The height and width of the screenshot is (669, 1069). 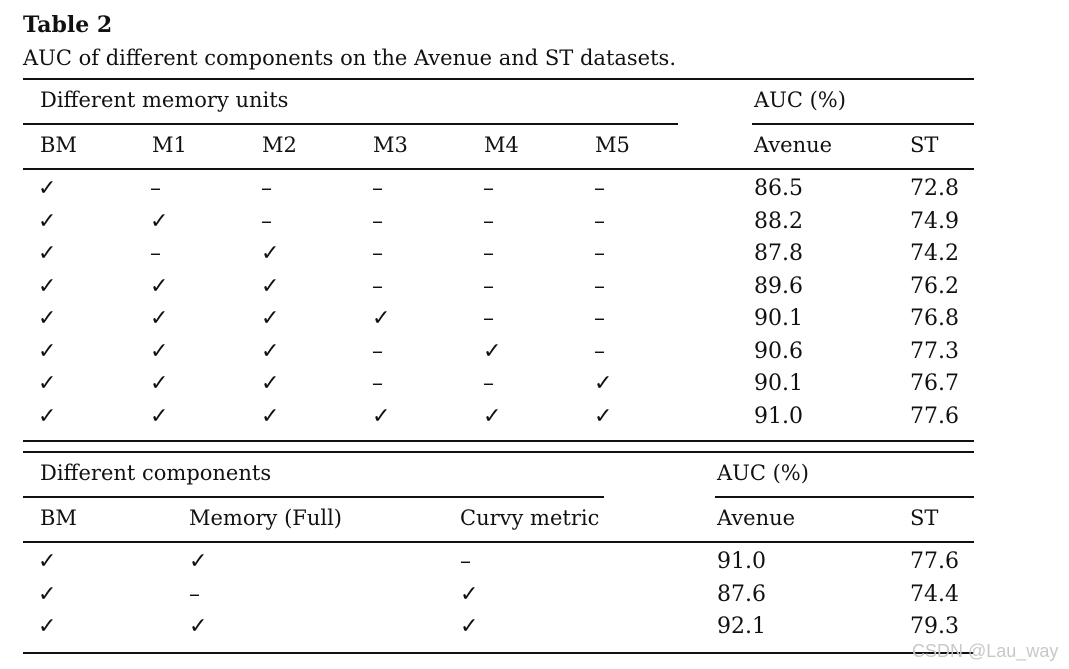 What do you see at coordinates (530, 518) in the screenshot?
I see `col2-curvy-metric: Curvy metric` at bounding box center [530, 518].